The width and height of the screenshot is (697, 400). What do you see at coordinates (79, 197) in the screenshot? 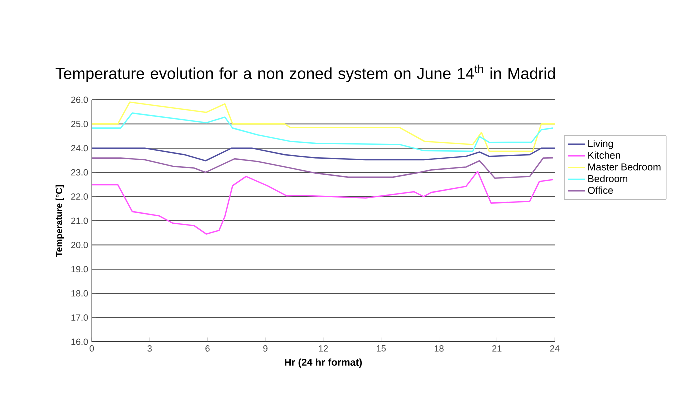
I see `y-tick-label: 22.0` at bounding box center [79, 197].